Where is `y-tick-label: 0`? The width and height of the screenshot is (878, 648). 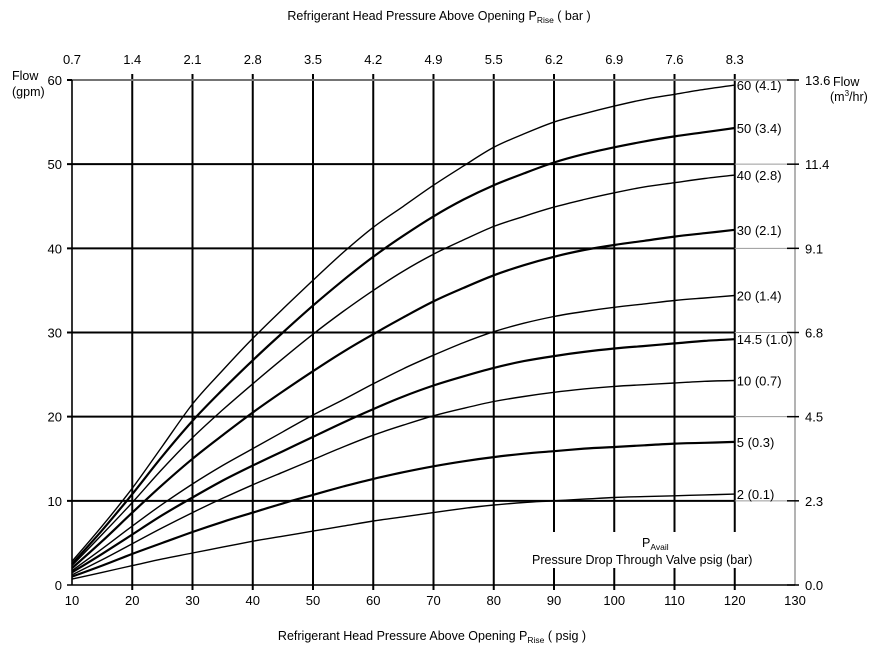
y-tick-label: 0 is located at coordinates (58, 585).